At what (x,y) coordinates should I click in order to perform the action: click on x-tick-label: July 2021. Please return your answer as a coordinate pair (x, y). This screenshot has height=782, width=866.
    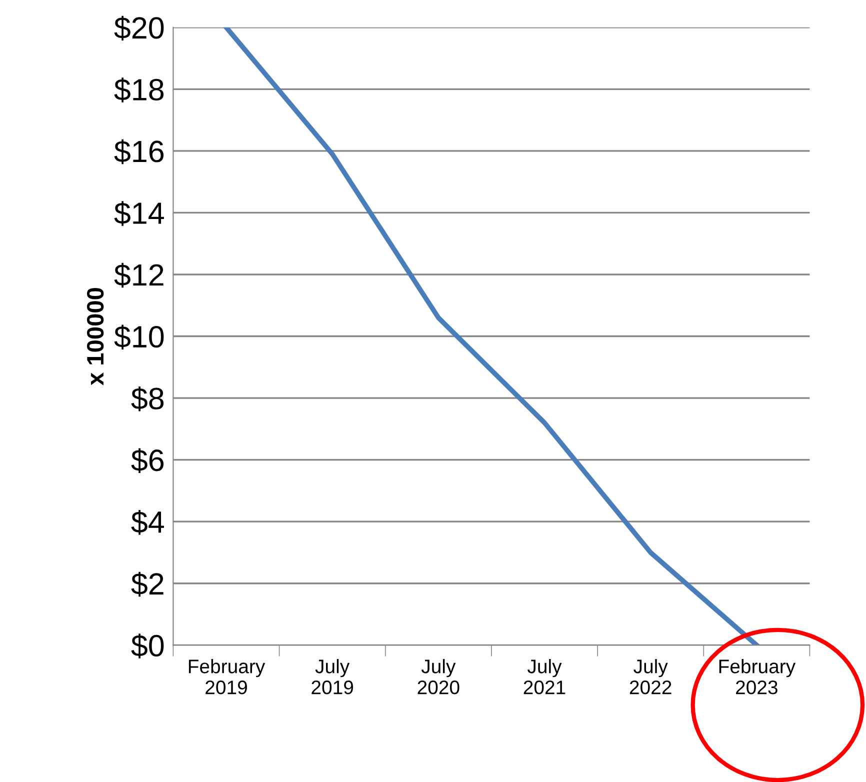
    Looking at the image, I should click on (545, 676).